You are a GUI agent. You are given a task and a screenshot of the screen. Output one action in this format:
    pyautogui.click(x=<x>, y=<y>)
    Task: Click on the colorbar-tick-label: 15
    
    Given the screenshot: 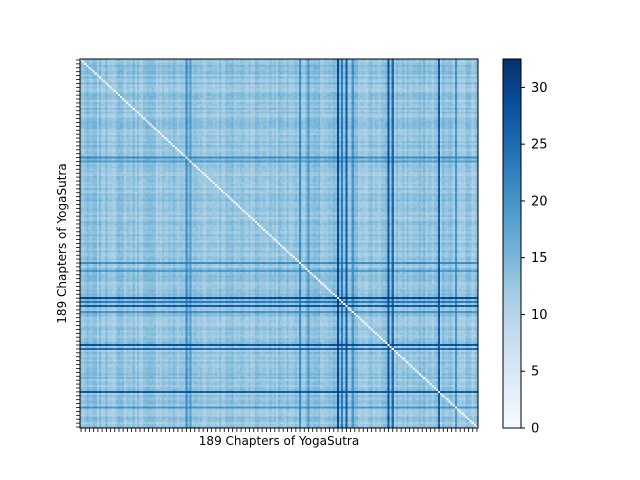 What is the action you would take?
    pyautogui.click(x=539, y=258)
    